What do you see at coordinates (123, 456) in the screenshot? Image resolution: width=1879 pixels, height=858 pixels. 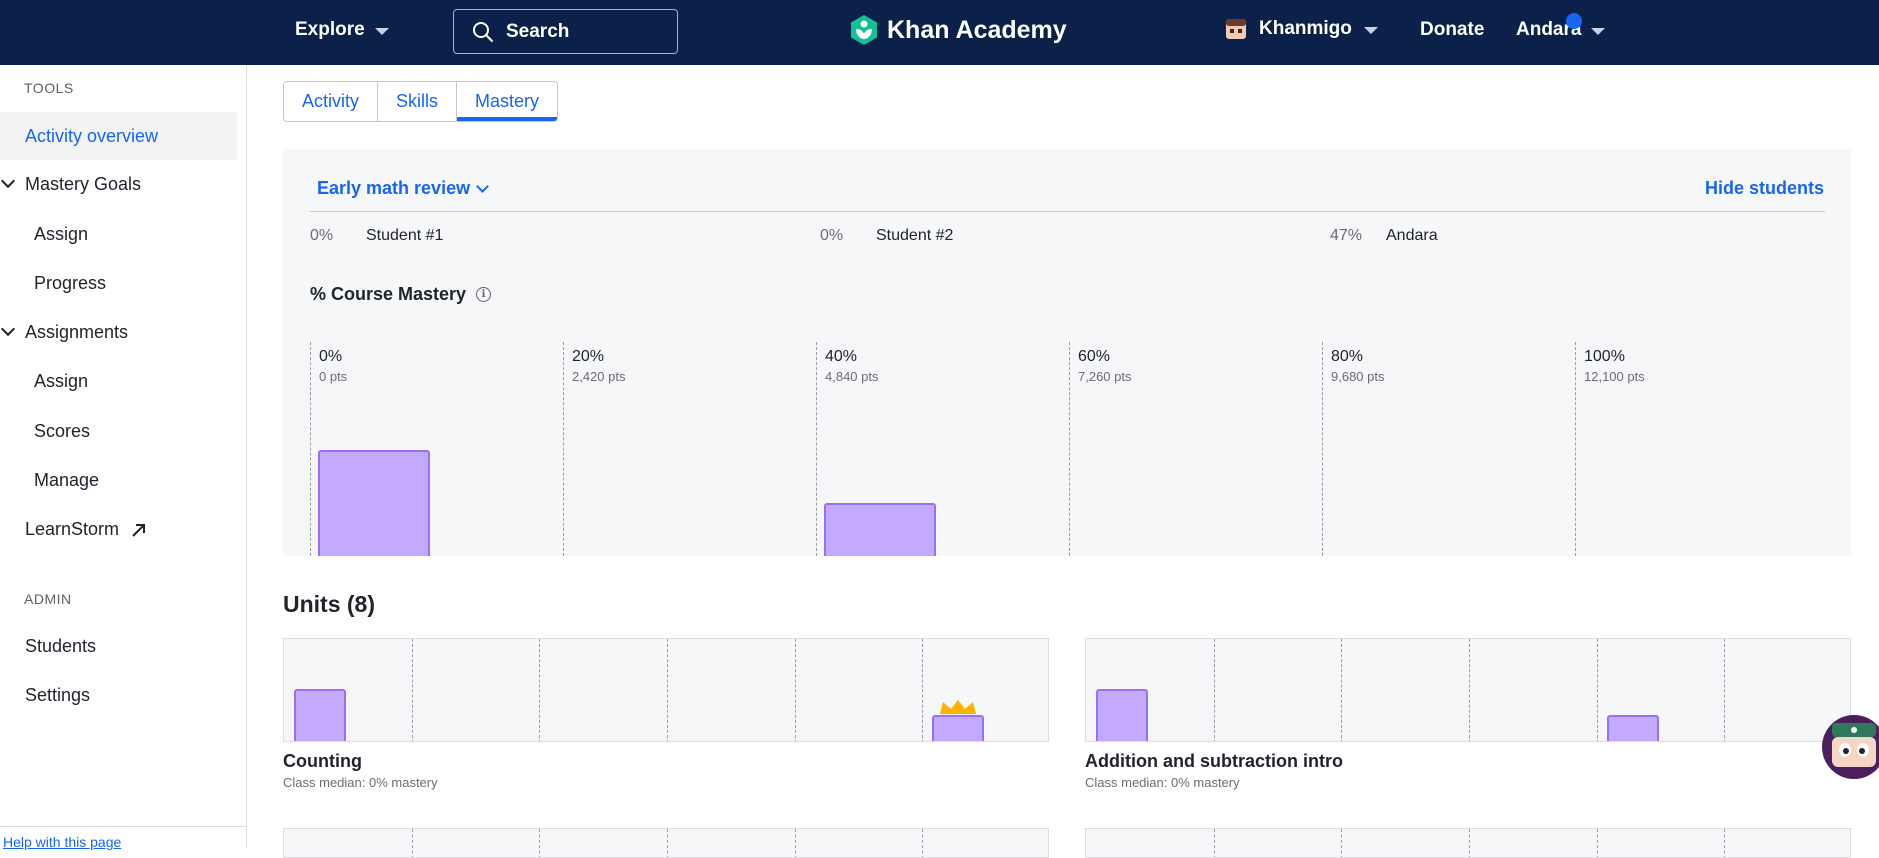 I see `sidebar` at bounding box center [123, 456].